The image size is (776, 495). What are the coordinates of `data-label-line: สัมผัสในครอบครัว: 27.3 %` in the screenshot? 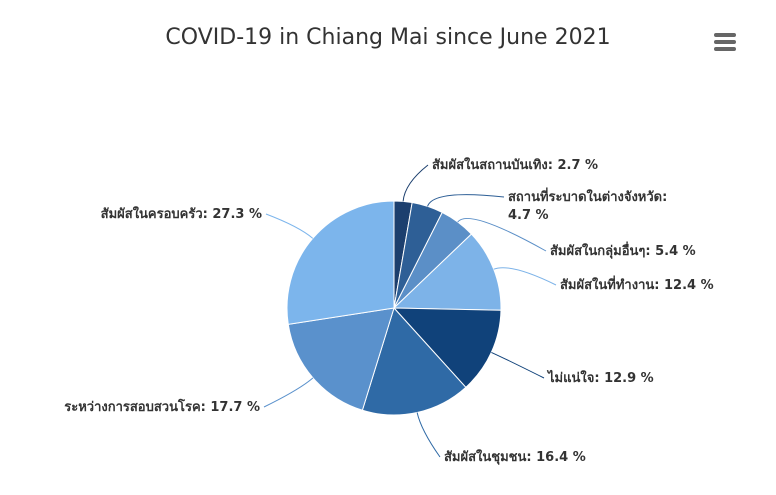 It's located at (181, 213).